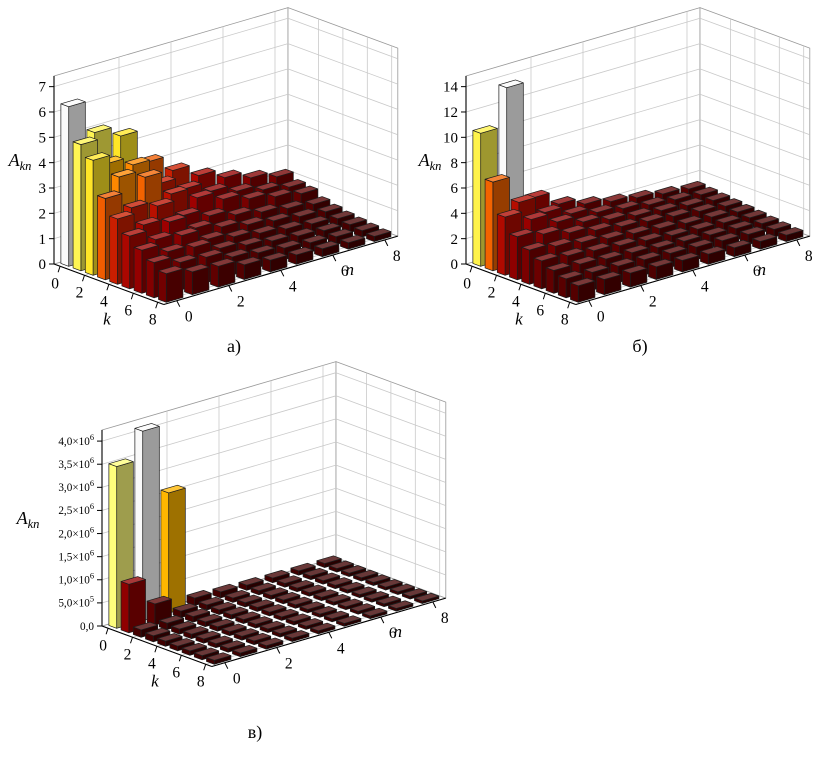 This screenshot has height=759, width=820. I want to click on svg-text: 4,0×10⁶, so click(76, 440).